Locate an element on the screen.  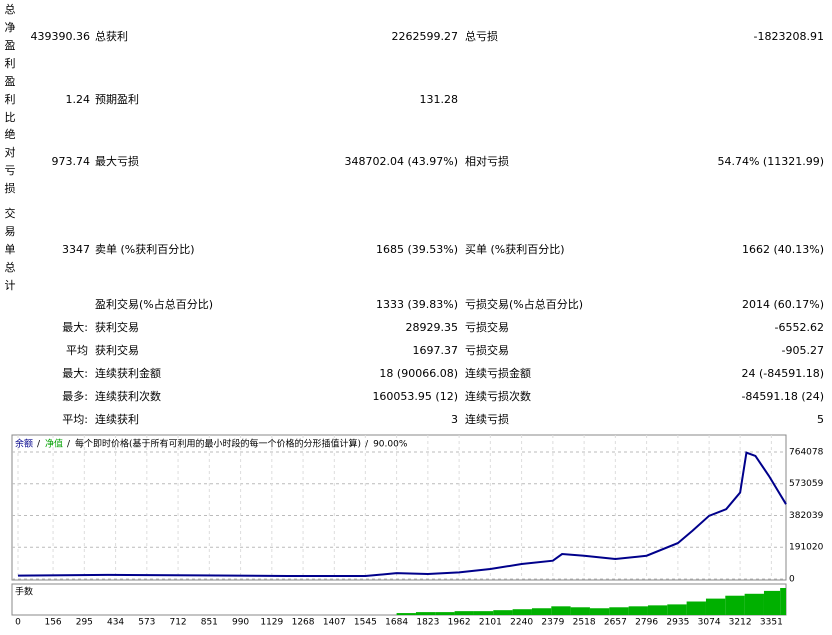
item-value: 3 is located at coordinates (454, 419).